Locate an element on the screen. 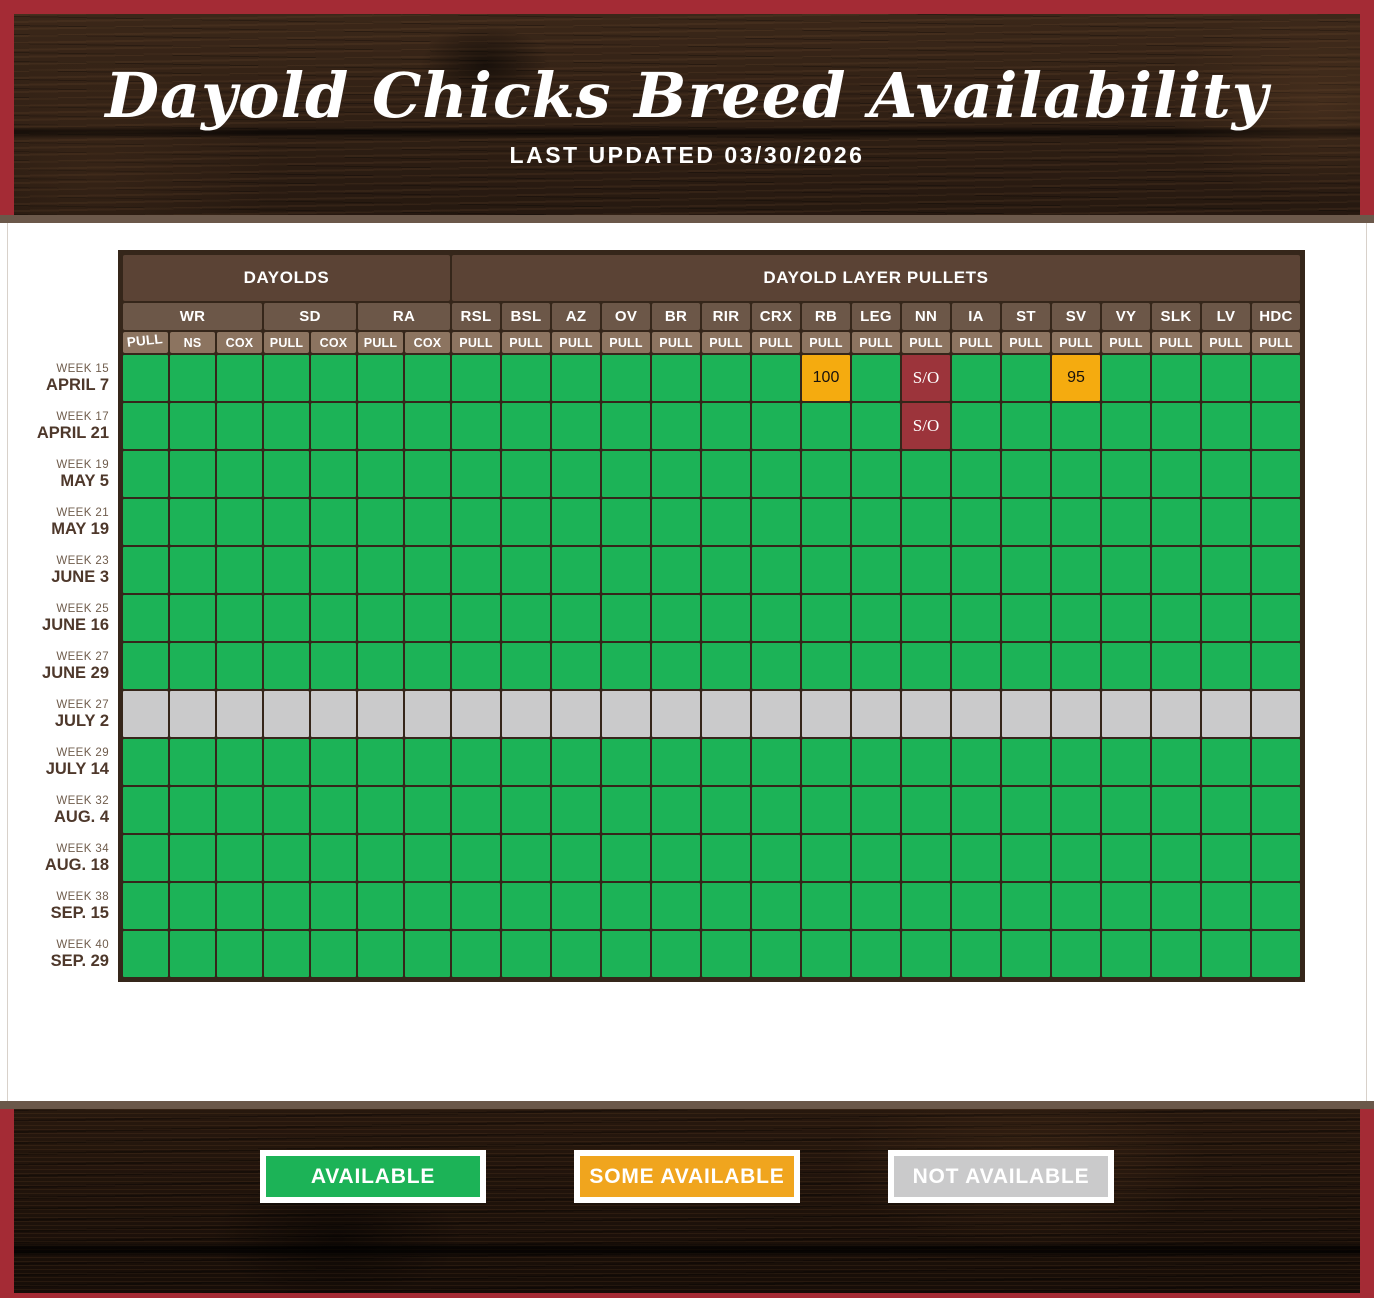 The height and width of the screenshot is (1298, 1374). availability-cell-sep15-ov is located at coordinates (626, 906).